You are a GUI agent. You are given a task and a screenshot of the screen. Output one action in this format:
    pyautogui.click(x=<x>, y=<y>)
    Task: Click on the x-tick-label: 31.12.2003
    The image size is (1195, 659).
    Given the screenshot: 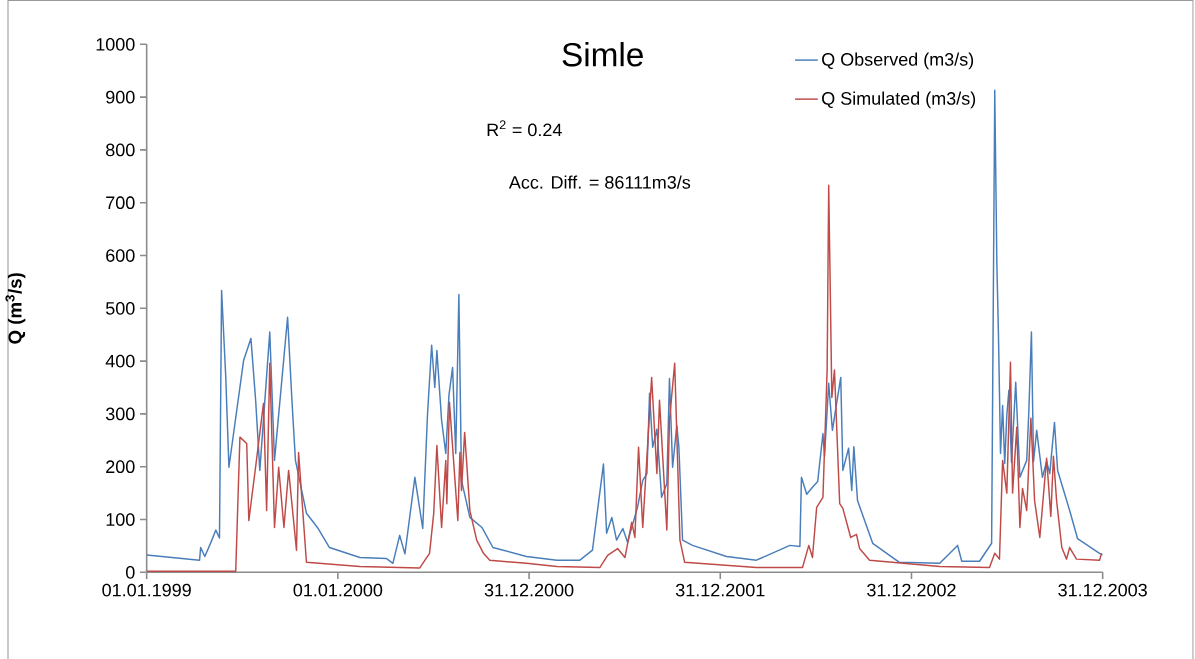 What is the action you would take?
    pyautogui.click(x=1102, y=590)
    